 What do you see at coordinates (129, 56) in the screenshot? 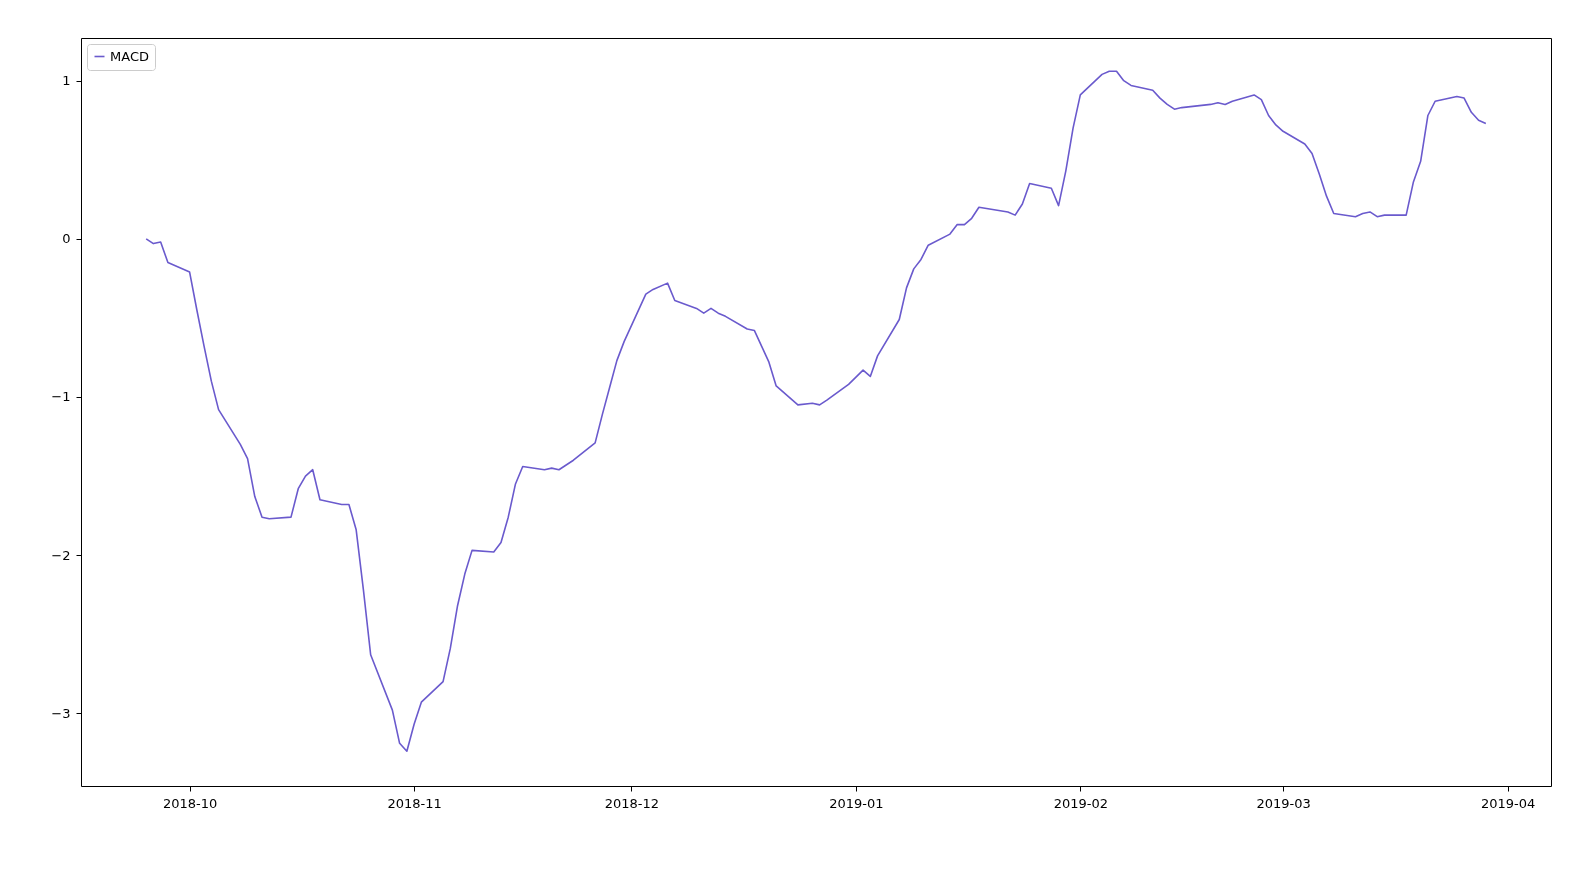
I see `legend-label: MACD` at bounding box center [129, 56].